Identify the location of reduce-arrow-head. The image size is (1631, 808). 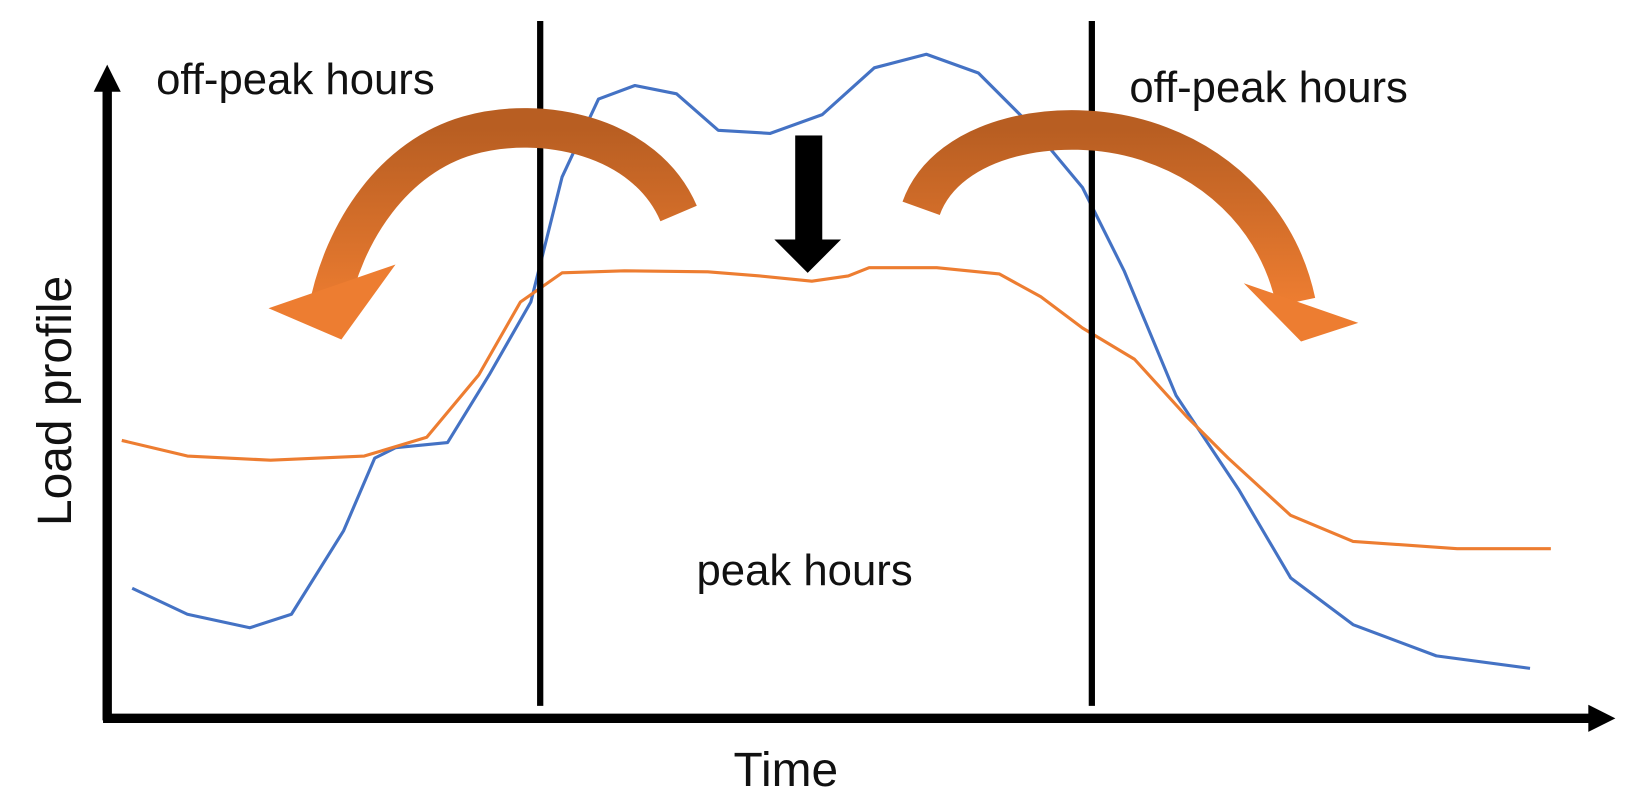
(808, 256).